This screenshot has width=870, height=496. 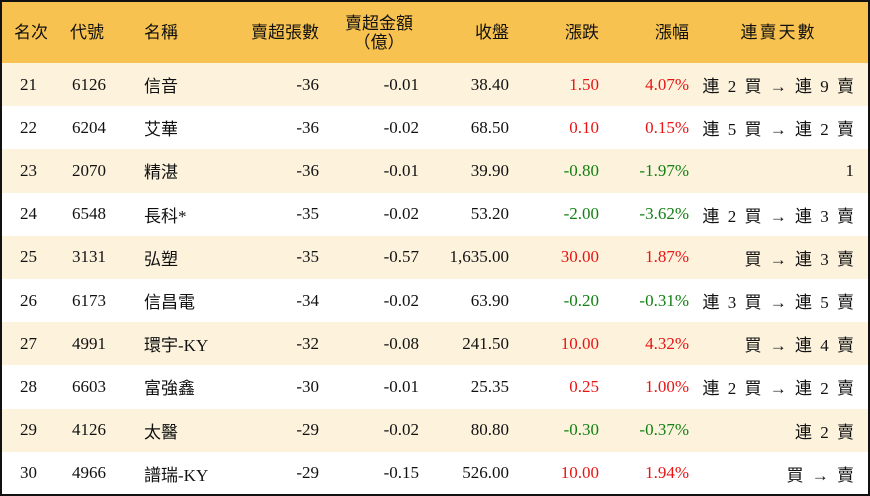 What do you see at coordinates (379, 23) in the screenshot?
I see `header-amount-label: 賣超金額` at bounding box center [379, 23].